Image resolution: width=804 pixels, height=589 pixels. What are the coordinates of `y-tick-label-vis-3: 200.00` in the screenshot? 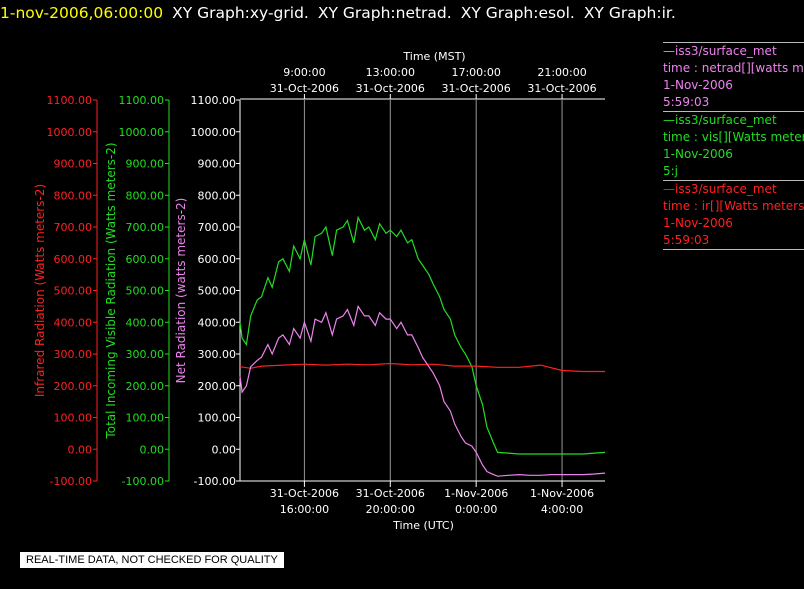 It's located at (145, 386).